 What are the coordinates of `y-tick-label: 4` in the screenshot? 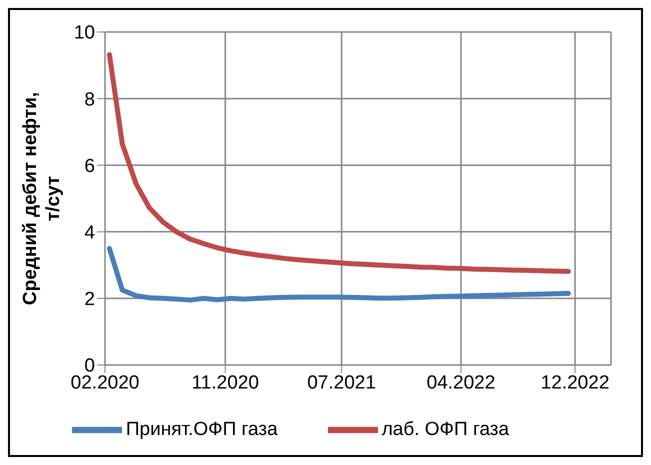 It's located at (90, 233).